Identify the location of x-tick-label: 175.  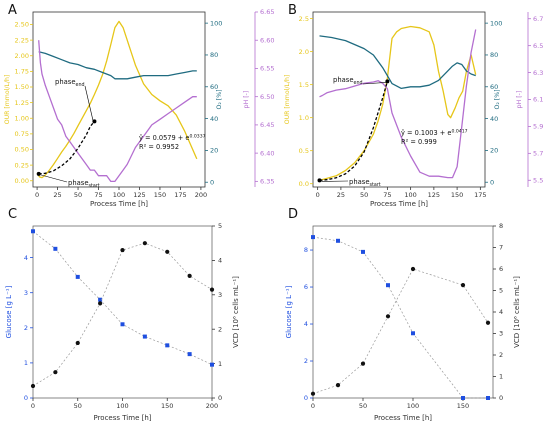
(180, 195).